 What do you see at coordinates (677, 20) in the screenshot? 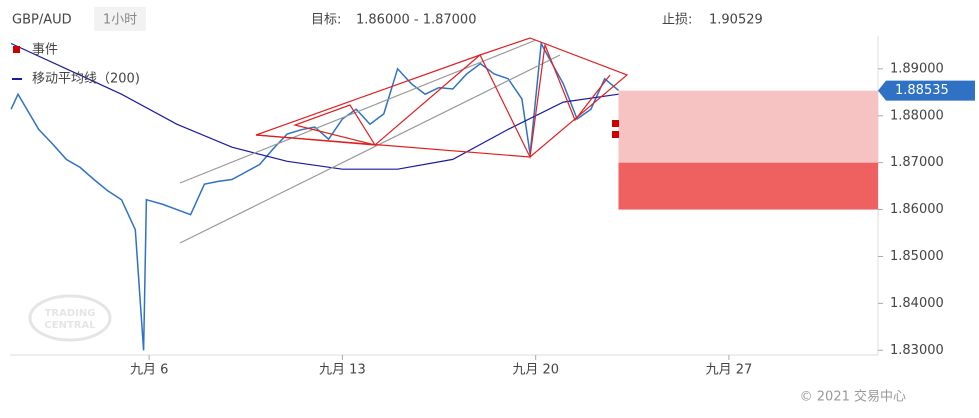
I see `stop-label: 止损:` at bounding box center [677, 20].